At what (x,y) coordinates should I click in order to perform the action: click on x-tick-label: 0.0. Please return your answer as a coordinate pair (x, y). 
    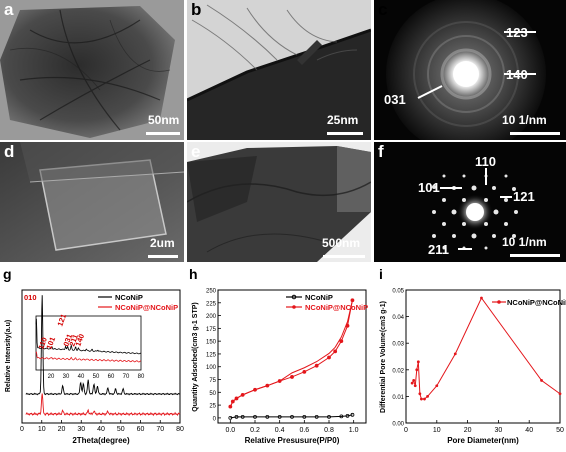
    Looking at the image, I should click on (230, 430).